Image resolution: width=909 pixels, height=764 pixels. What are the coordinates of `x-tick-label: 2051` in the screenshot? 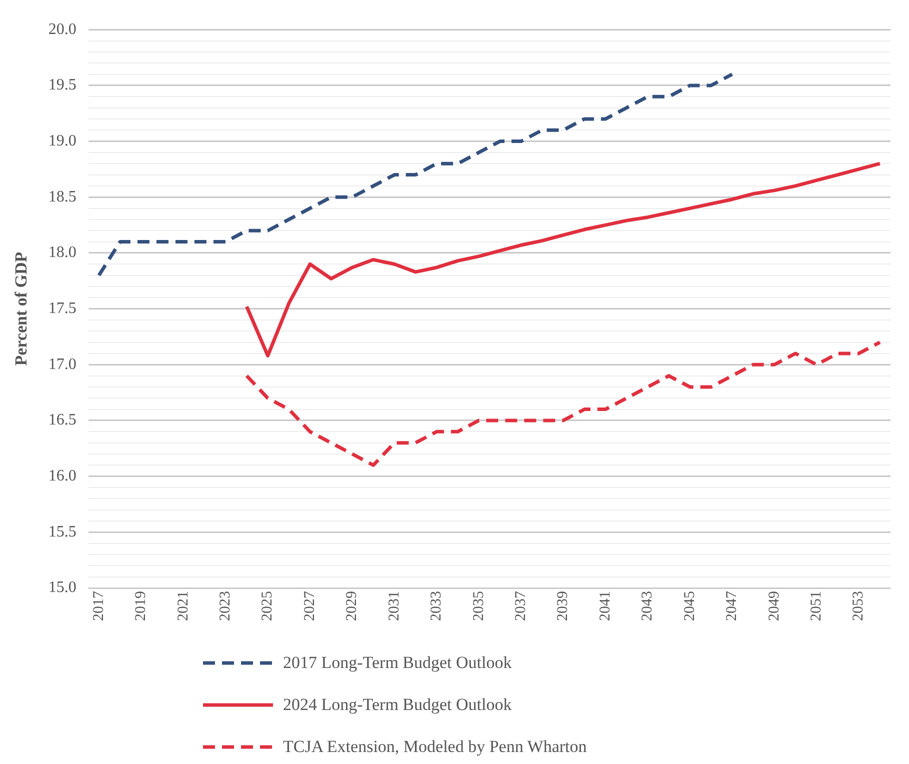 It's located at (816, 606).